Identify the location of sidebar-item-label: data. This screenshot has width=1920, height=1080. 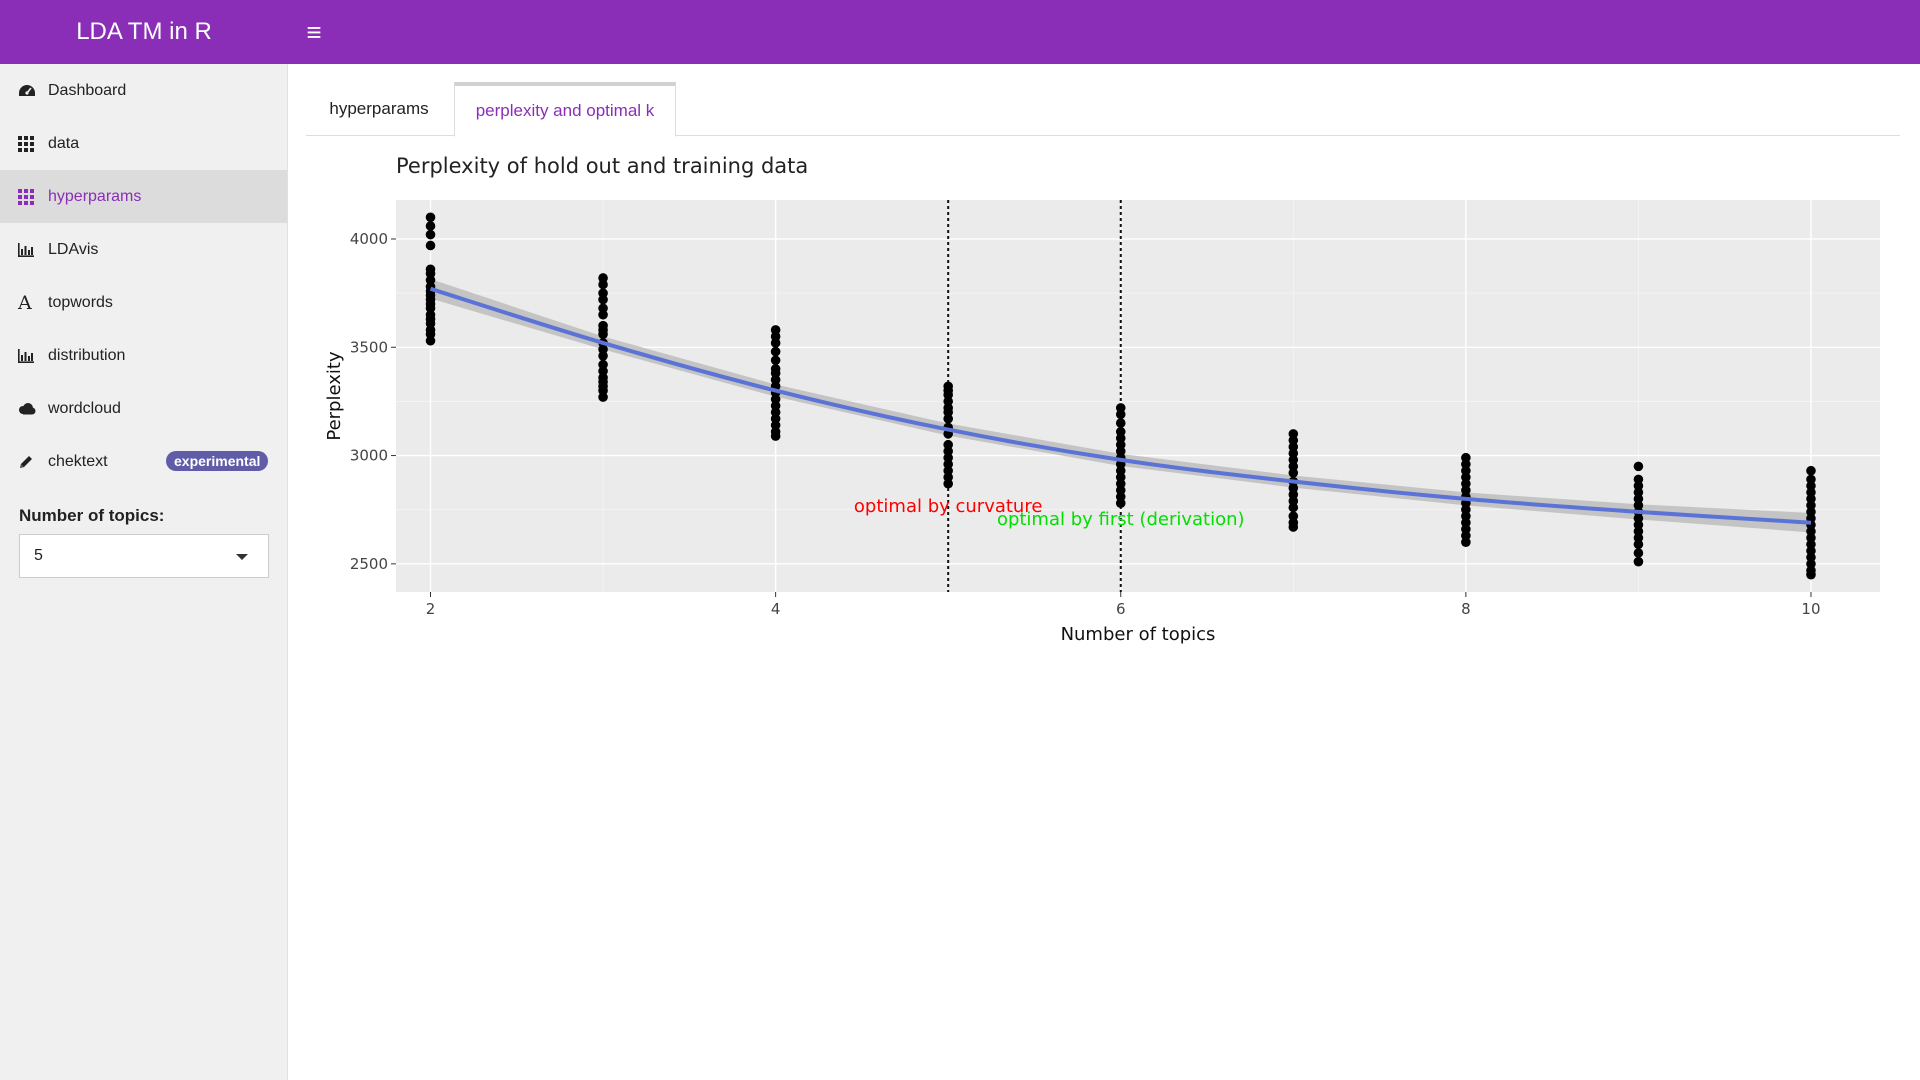
(64, 143).